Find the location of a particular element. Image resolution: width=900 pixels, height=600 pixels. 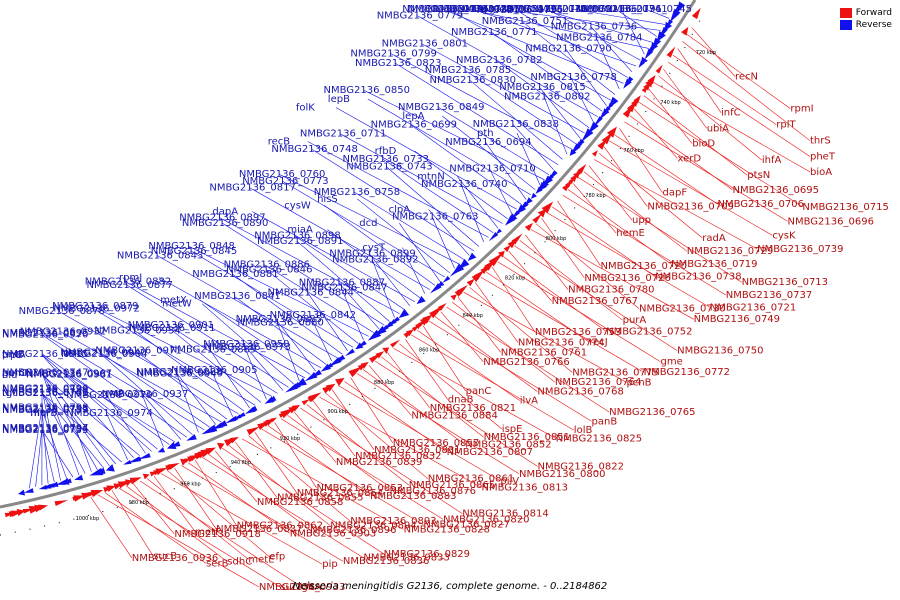

gene-label: NMBG2136_0802 is located at coordinates (547, 97).